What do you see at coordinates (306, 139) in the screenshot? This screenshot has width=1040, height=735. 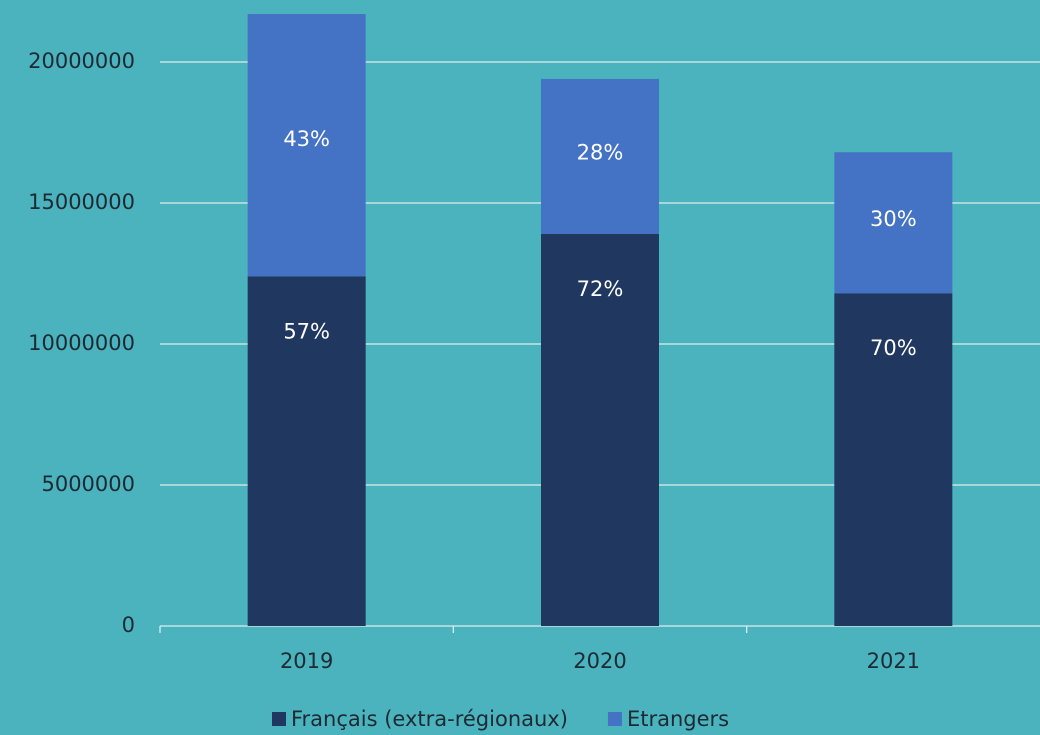 I see `data-label: 43%` at bounding box center [306, 139].